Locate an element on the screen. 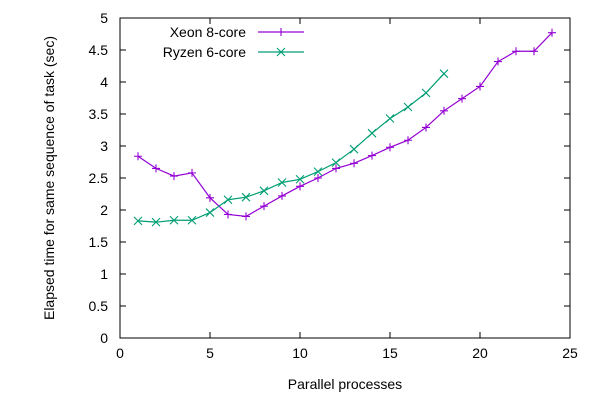 The width and height of the screenshot is (600, 400). y-tick-label: 2 is located at coordinates (104, 210).